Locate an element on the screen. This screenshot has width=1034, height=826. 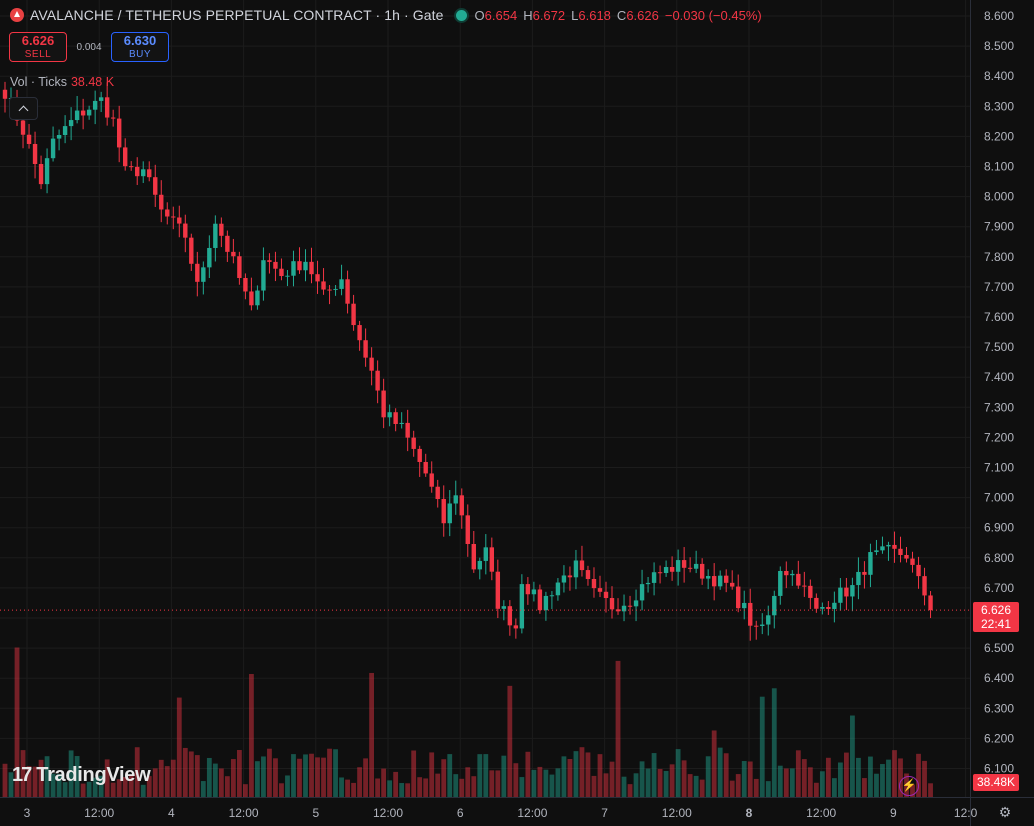
y-tick-label: 6.800 is located at coordinates (999, 558).